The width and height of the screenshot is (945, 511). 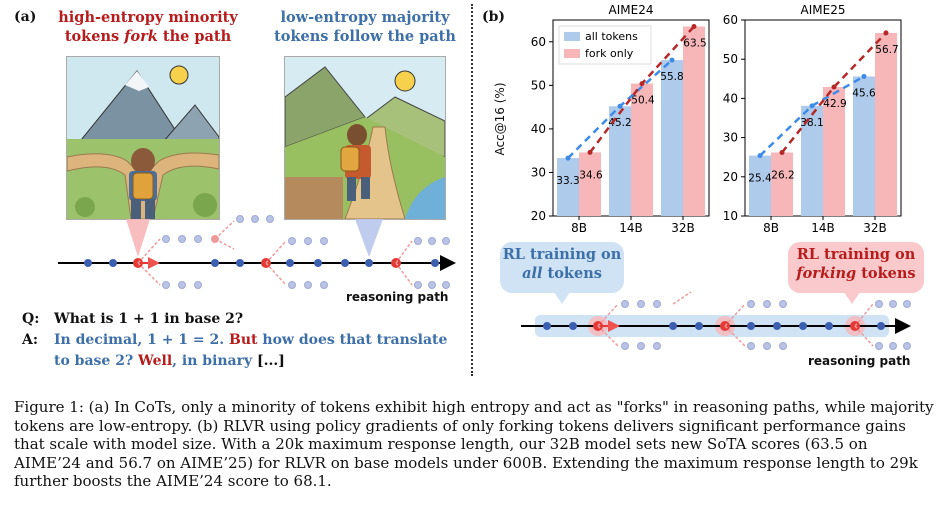 What do you see at coordinates (823, 228) in the screenshot?
I see `x-tick-label: 14B` at bounding box center [823, 228].